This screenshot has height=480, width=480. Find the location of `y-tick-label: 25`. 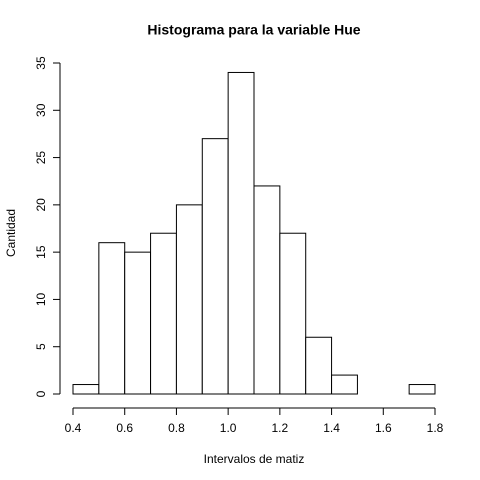

y-tick-label: 25 is located at coordinates (41, 158).